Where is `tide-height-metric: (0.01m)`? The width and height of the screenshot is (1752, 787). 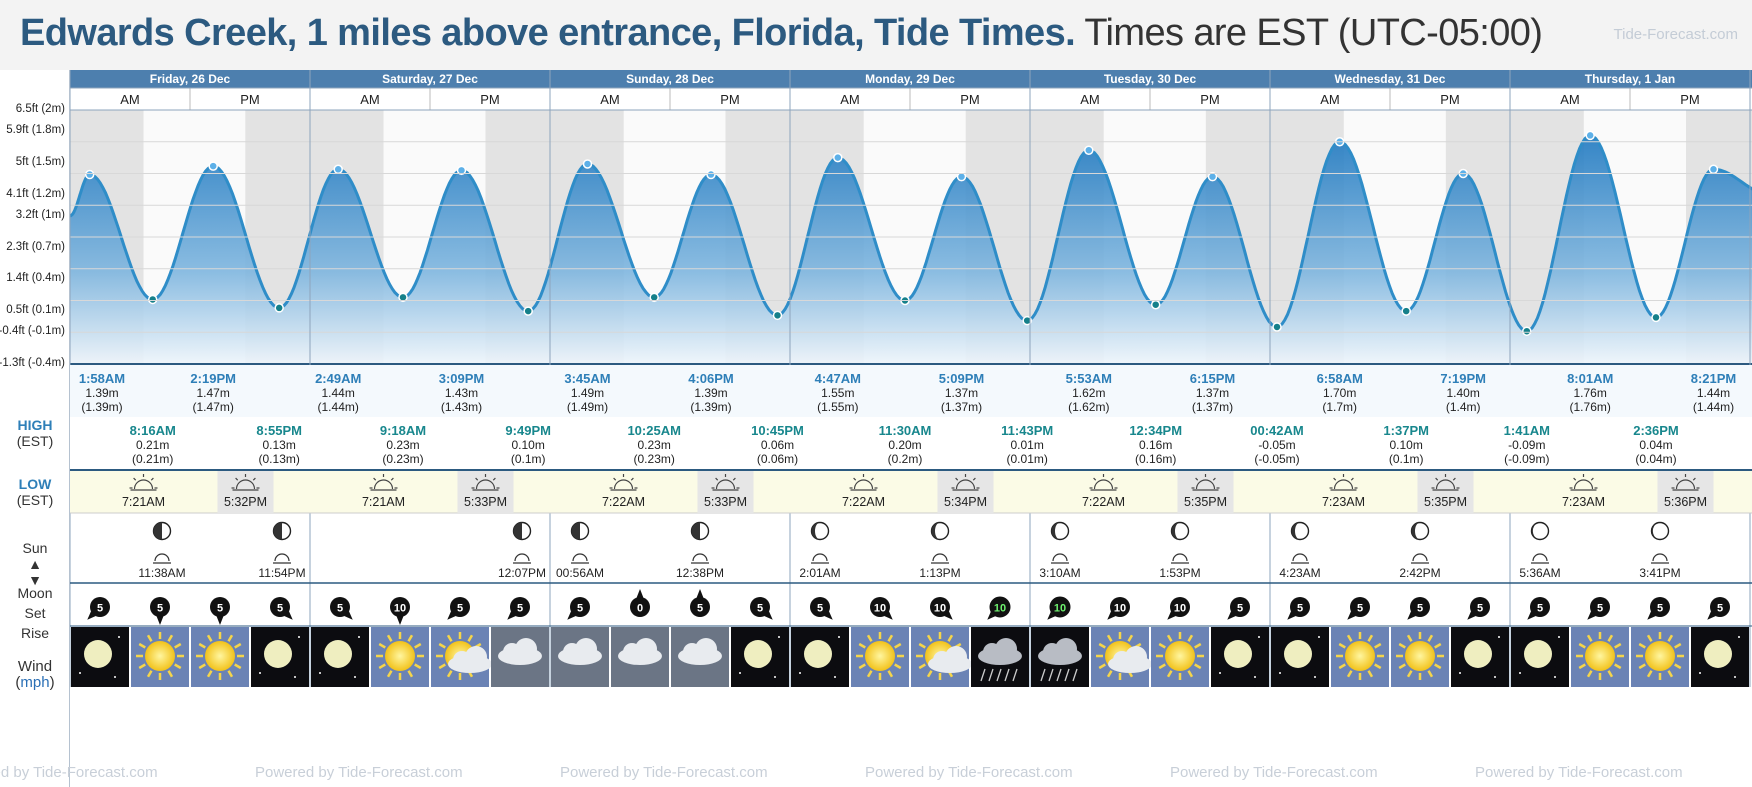
tide-height-metric: (0.01m) is located at coordinates (1027, 459).